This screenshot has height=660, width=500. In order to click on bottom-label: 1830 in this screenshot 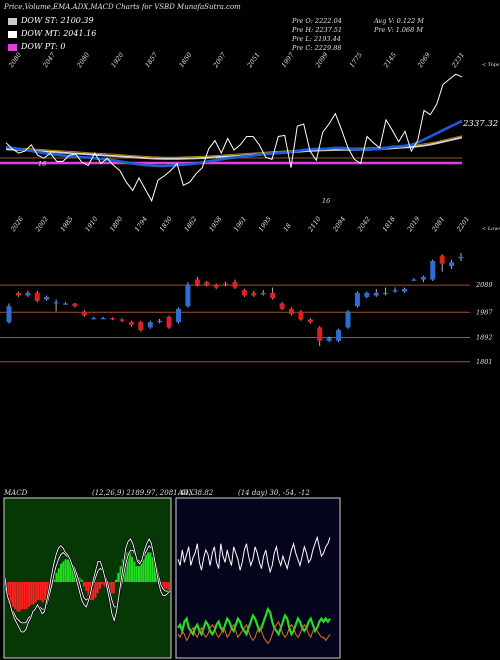, I will do `click(166, 224)`.